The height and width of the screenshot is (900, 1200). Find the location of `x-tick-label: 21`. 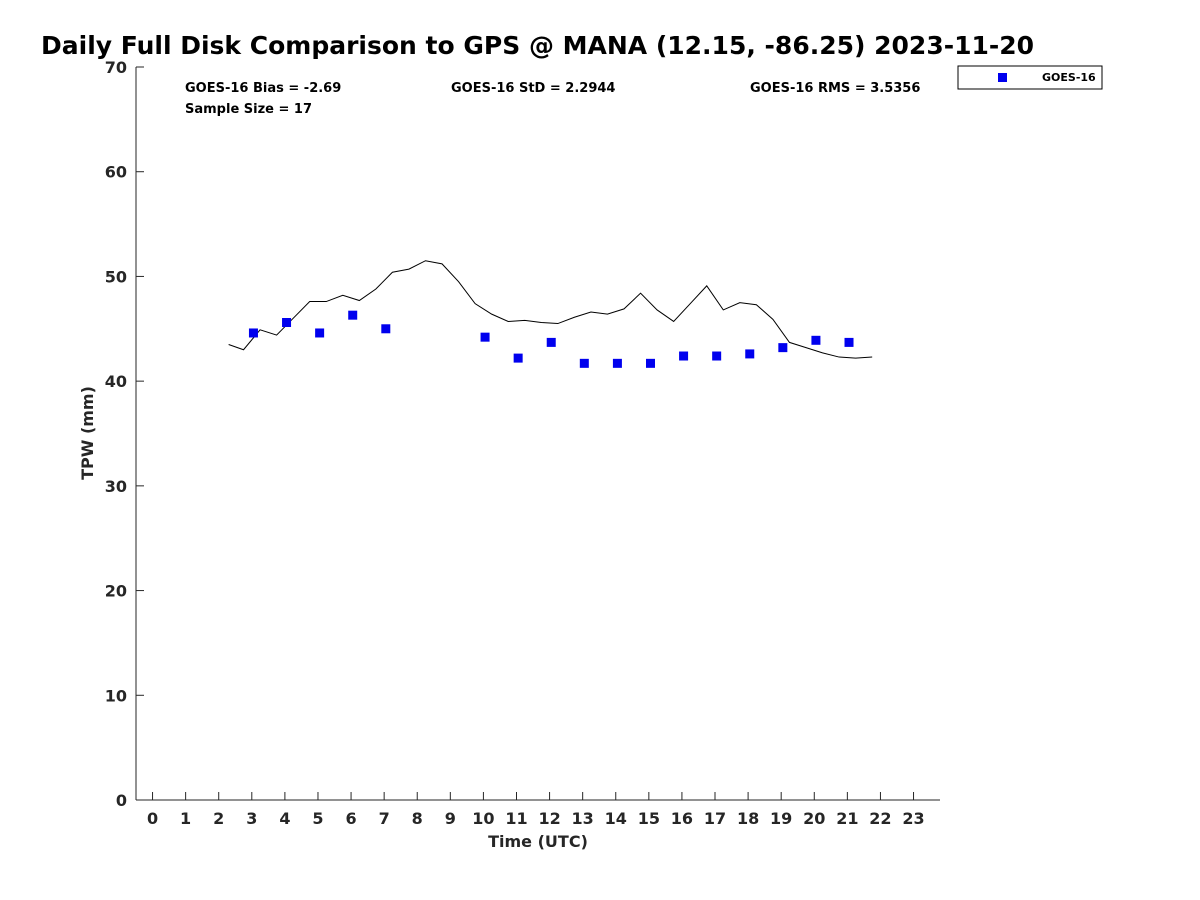

x-tick-label: 21 is located at coordinates (847, 818).